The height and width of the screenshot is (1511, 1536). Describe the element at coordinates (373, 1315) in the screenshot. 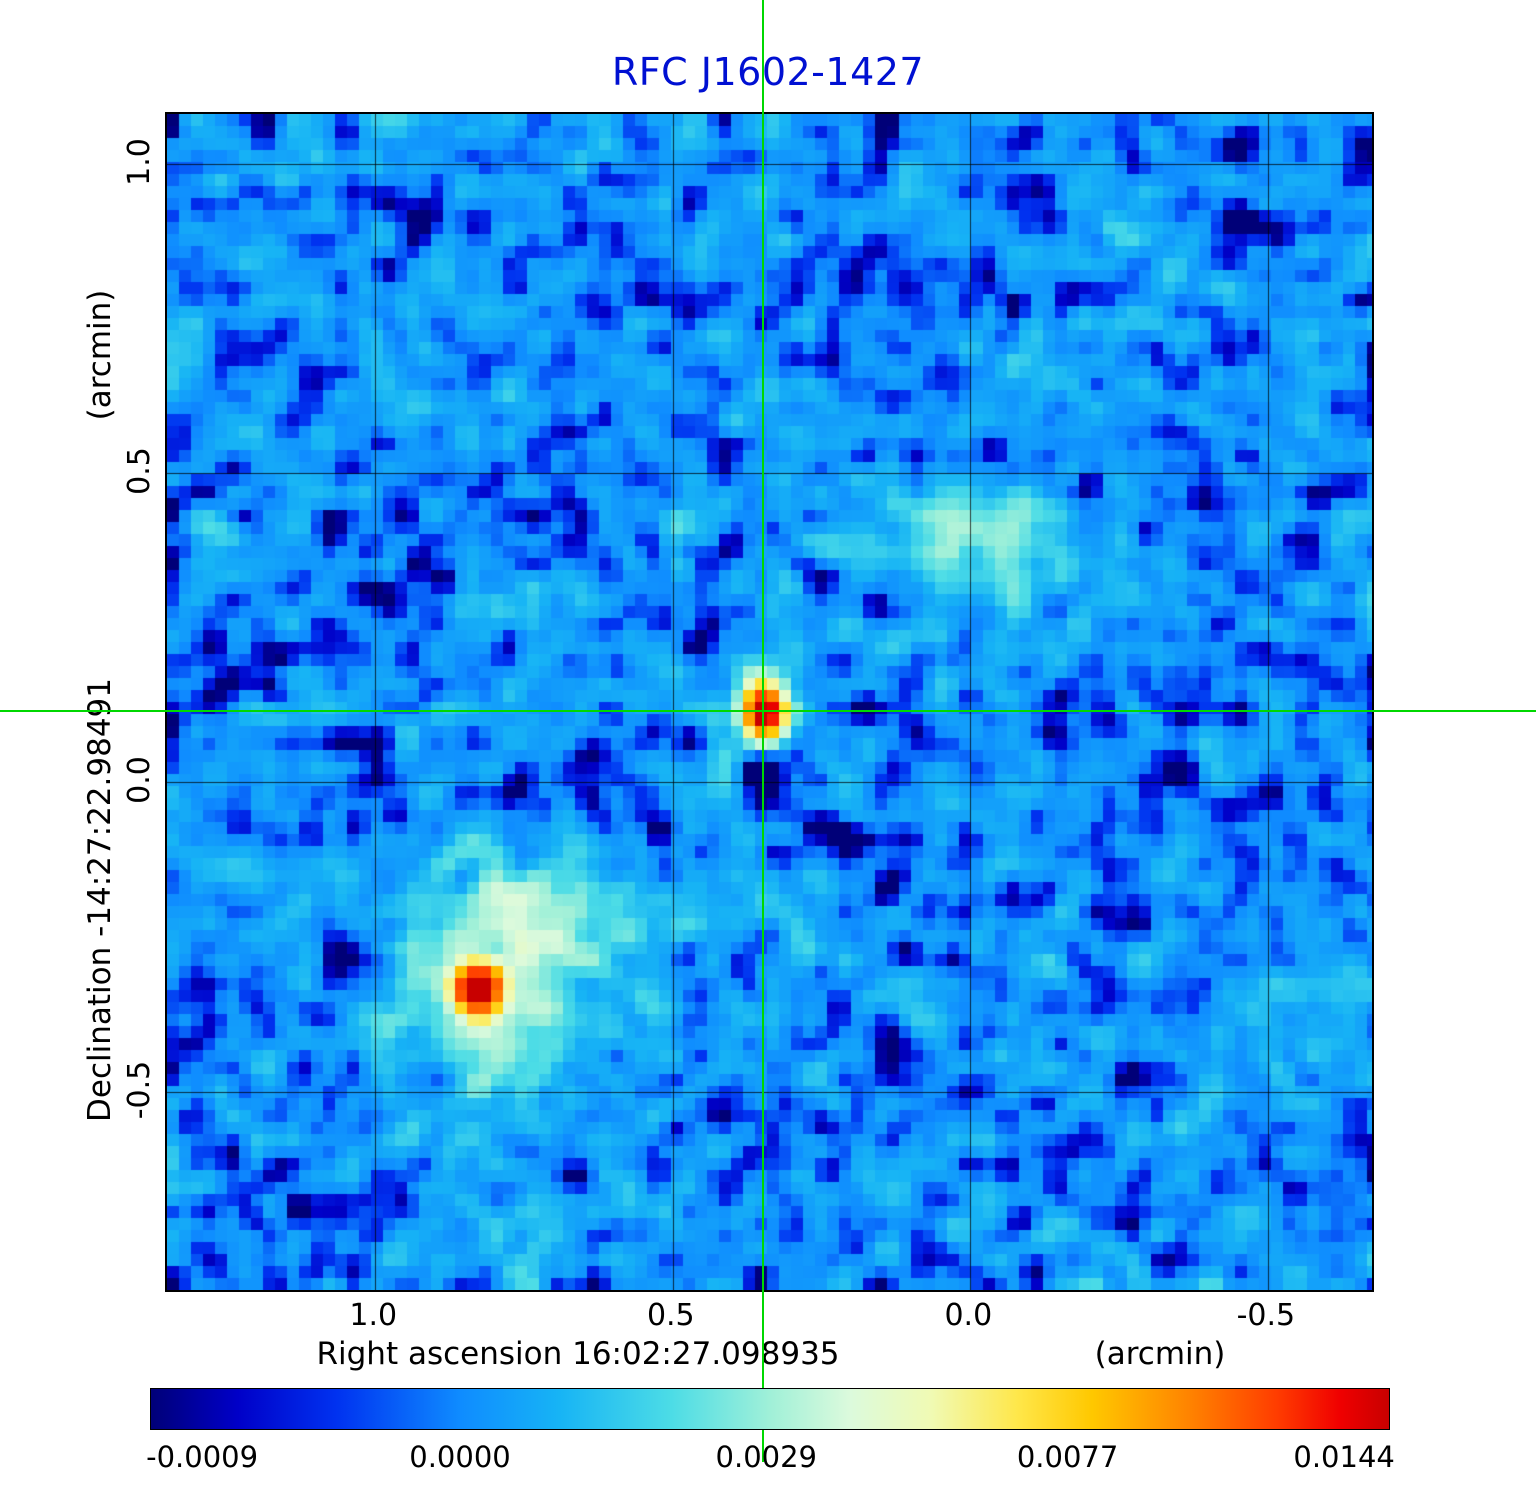

I see `x-tick-label: 1.0` at that location.